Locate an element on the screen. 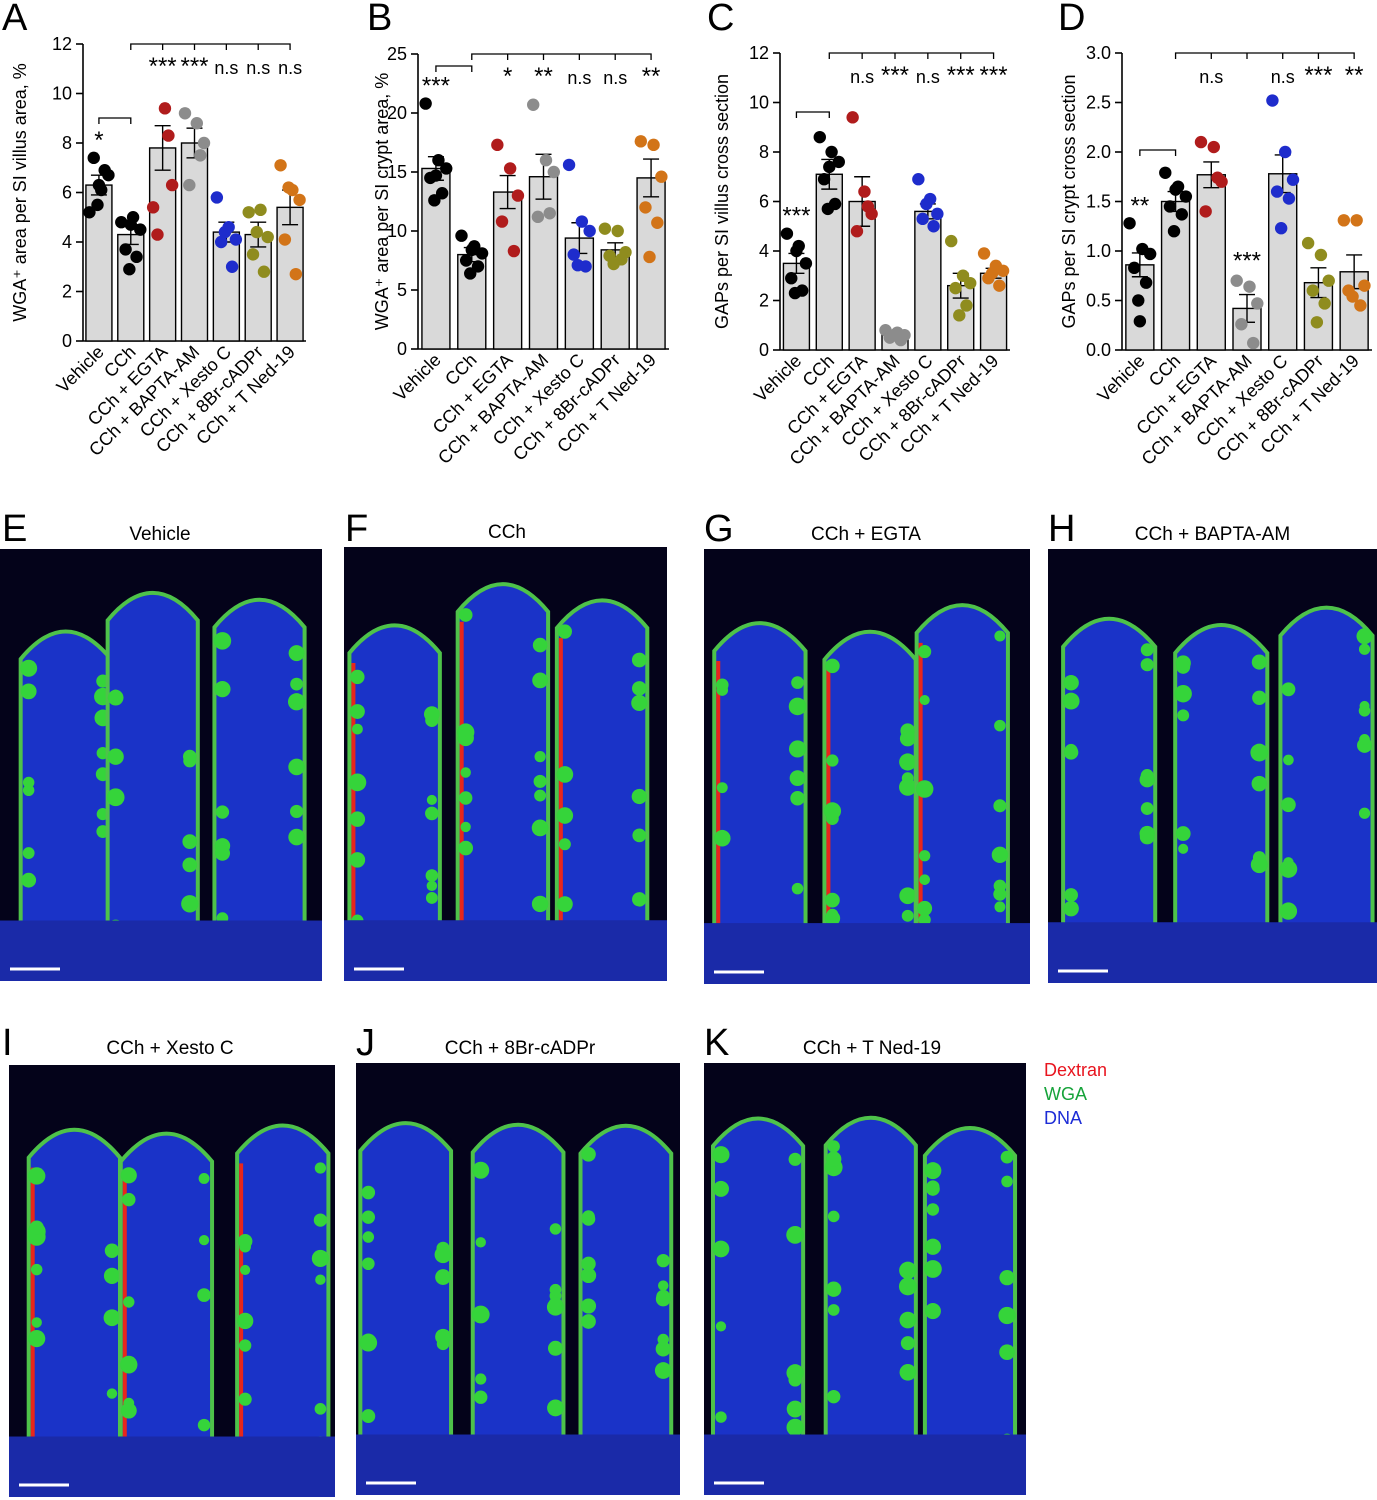 The image size is (1377, 1500). y-tick-label: 0 is located at coordinates (764, 350).